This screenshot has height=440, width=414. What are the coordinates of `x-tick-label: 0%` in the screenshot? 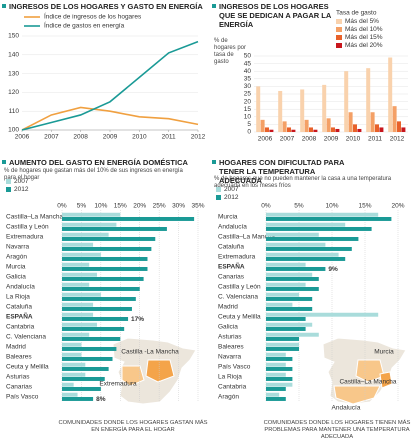 It's located at (266, 206).